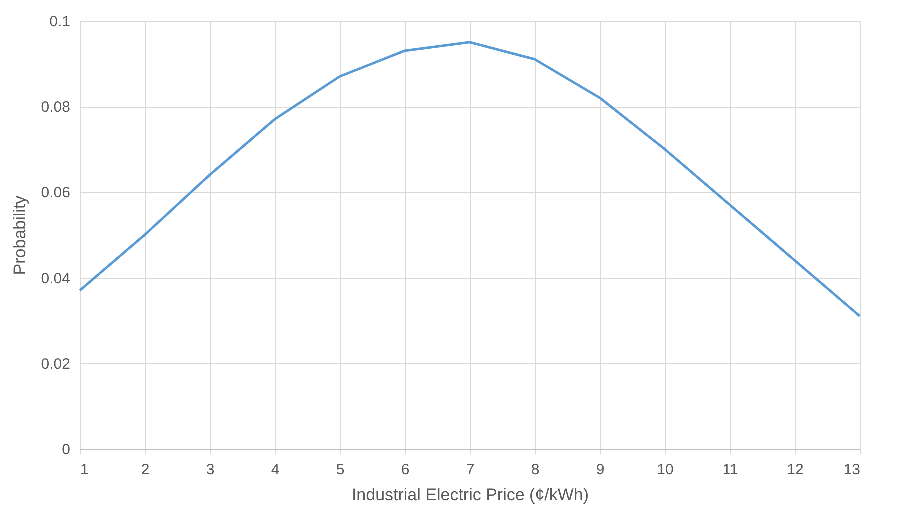  I want to click on x-tick-label: 5, so click(340, 470).